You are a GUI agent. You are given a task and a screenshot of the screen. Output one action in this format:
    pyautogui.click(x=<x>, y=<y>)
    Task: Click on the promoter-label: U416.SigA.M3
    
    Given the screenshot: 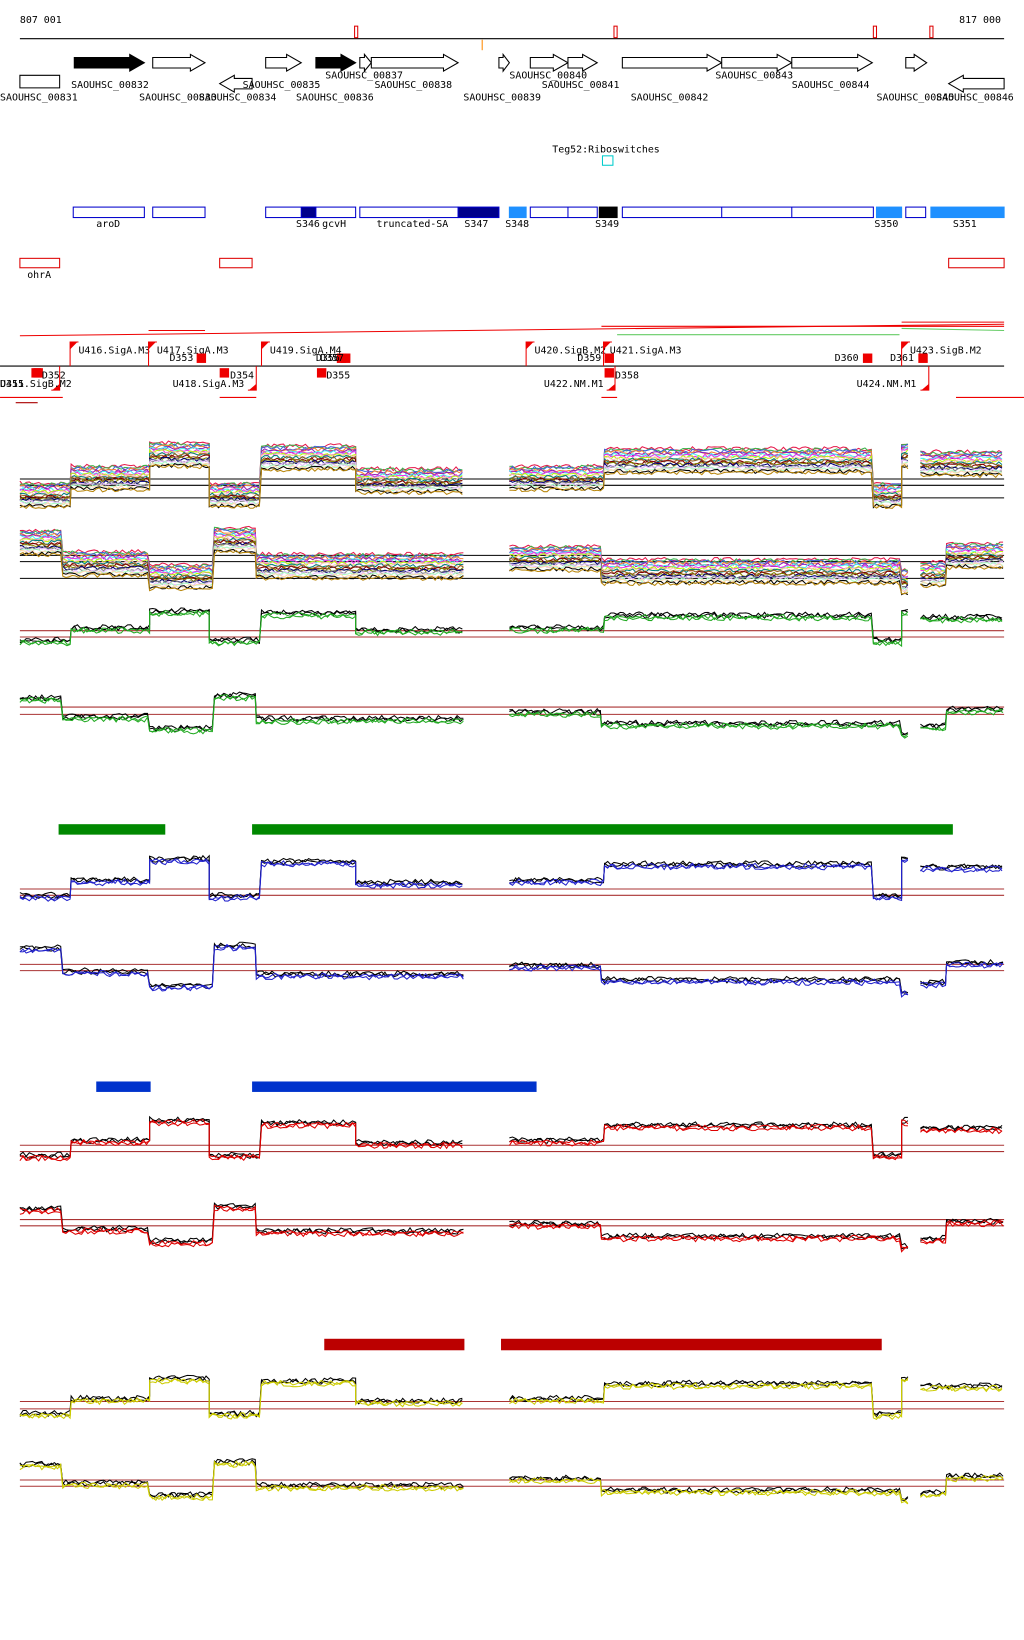 What is the action you would take?
    pyautogui.click(x=114, y=351)
    